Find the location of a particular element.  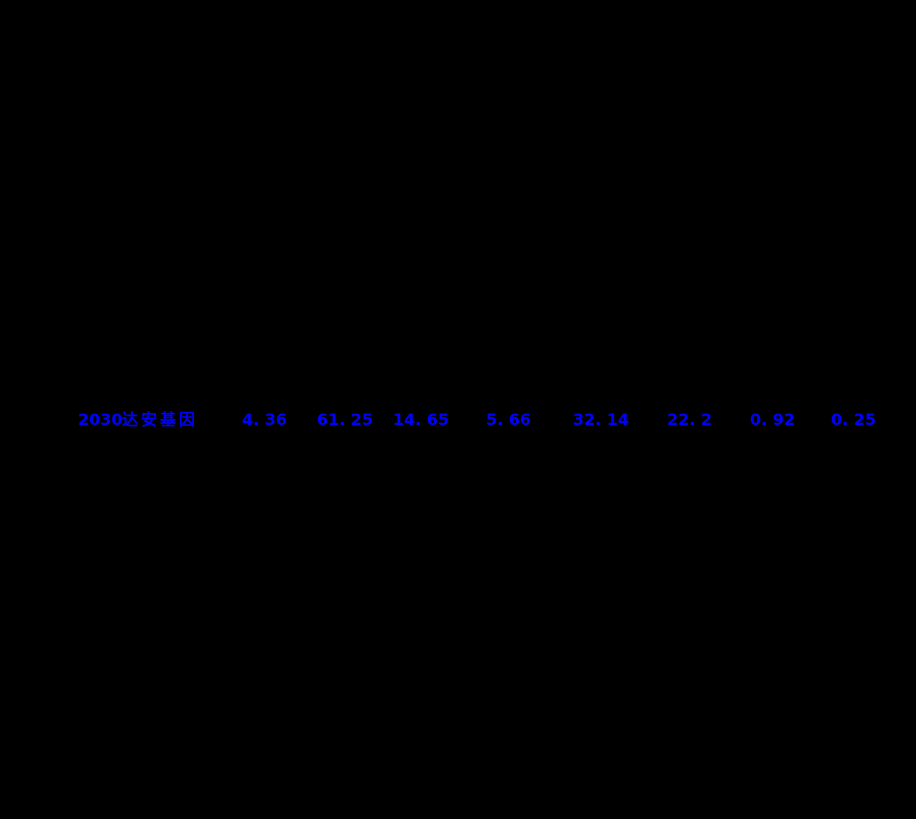

stock-code: 2030 is located at coordinates (100, 419).